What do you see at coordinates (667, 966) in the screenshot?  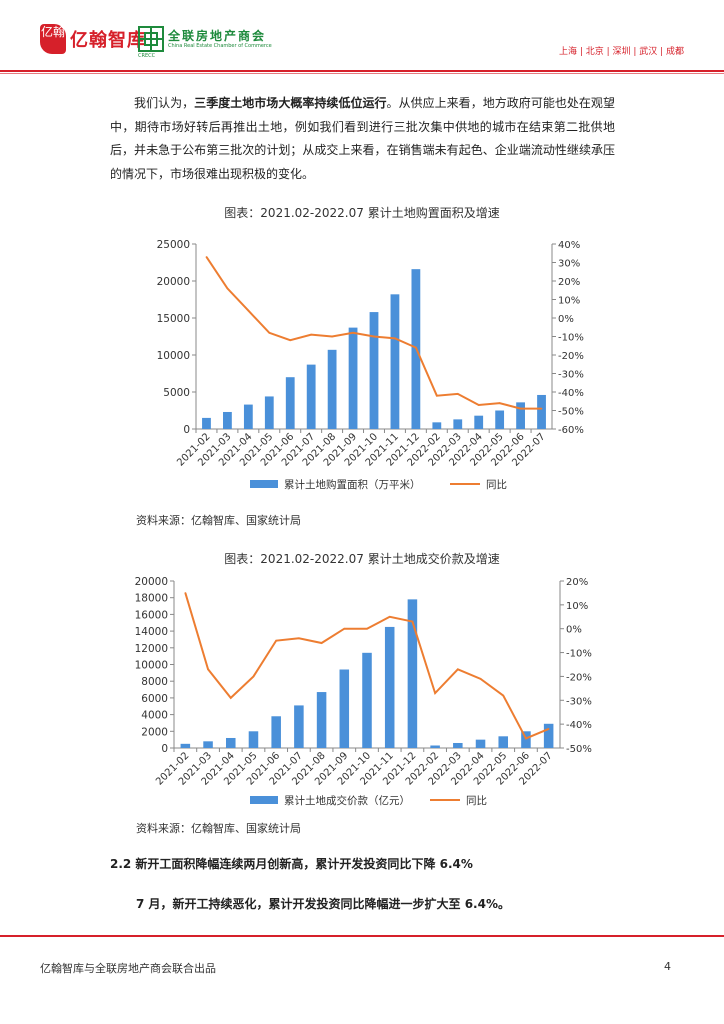 I see `page-number: 4` at bounding box center [667, 966].